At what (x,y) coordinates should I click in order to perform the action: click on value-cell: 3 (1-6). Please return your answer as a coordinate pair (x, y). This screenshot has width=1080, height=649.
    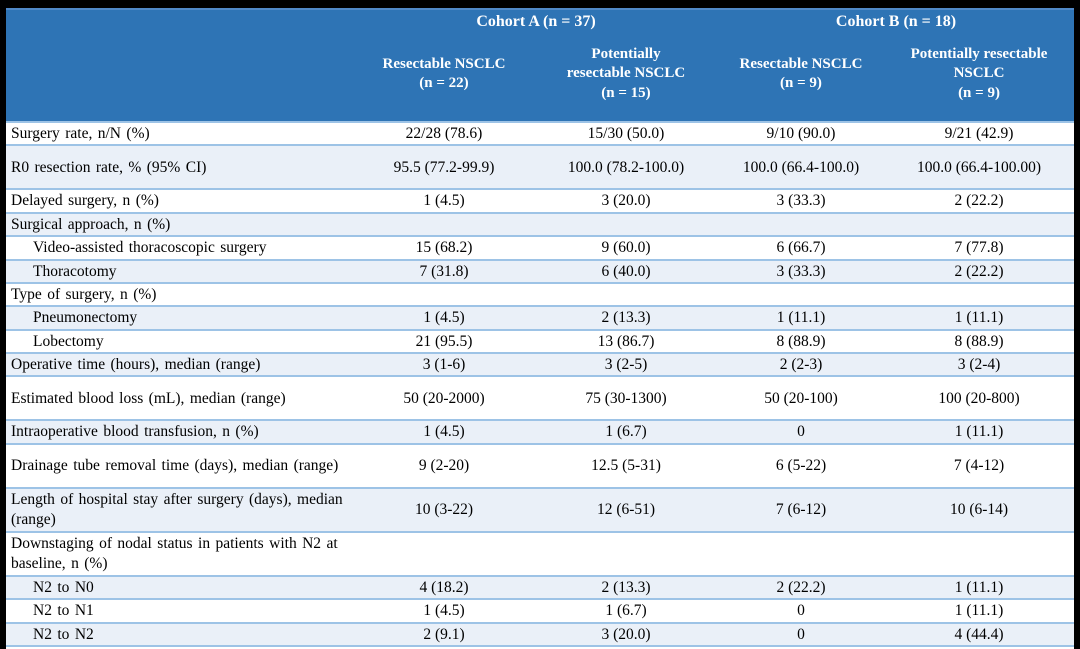
    Looking at the image, I should click on (444, 364).